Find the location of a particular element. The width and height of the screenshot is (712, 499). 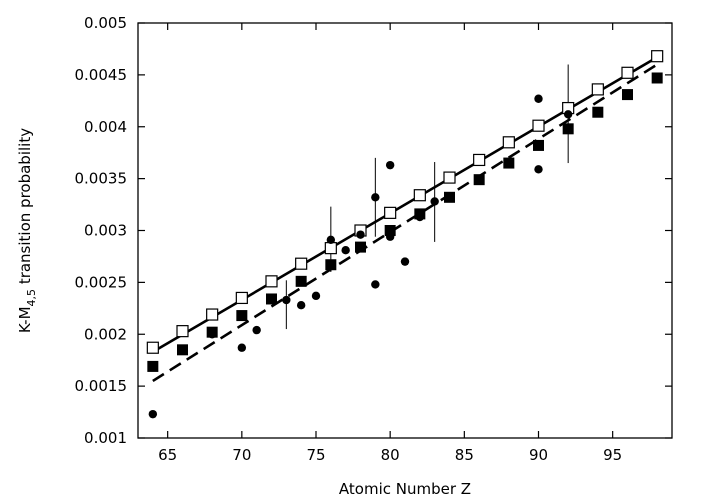

x-tick-label: 75 is located at coordinates (315, 455).